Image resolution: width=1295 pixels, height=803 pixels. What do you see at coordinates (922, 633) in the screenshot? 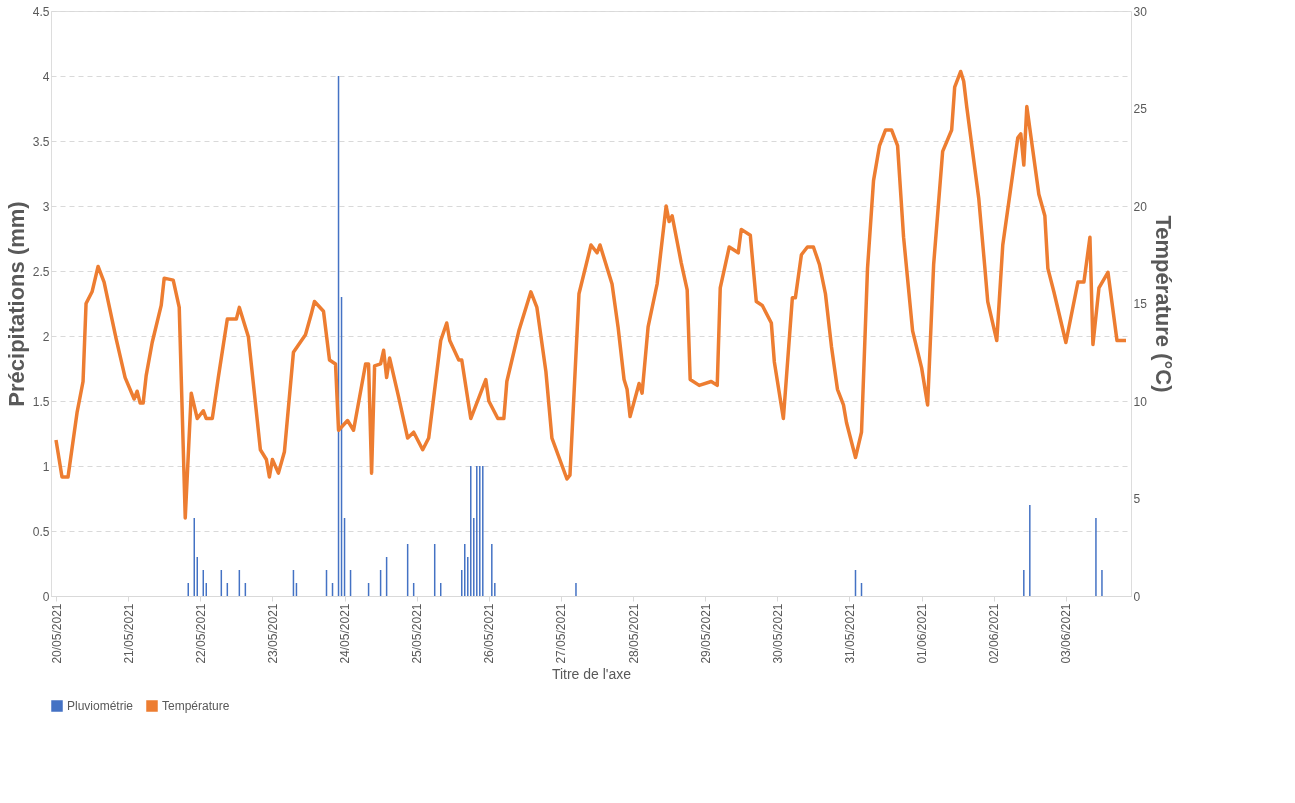
I see `x-tick-label: 01/06/2021` at bounding box center [922, 633].